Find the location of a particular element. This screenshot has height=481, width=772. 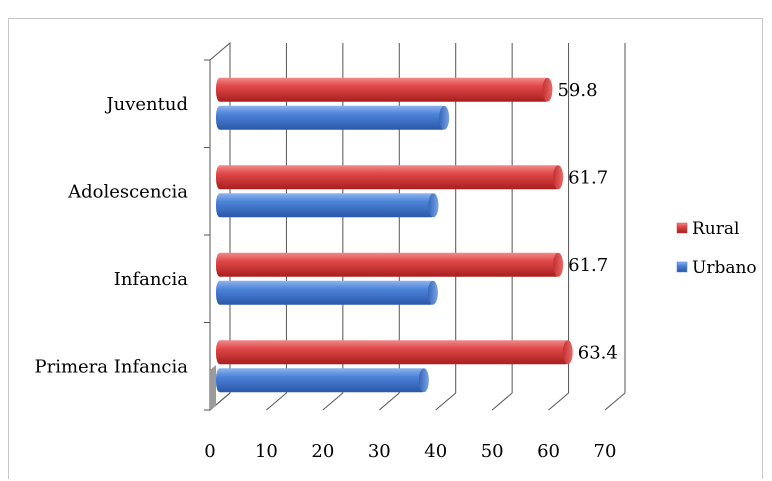

x-tick-label: 10 is located at coordinates (266, 451).